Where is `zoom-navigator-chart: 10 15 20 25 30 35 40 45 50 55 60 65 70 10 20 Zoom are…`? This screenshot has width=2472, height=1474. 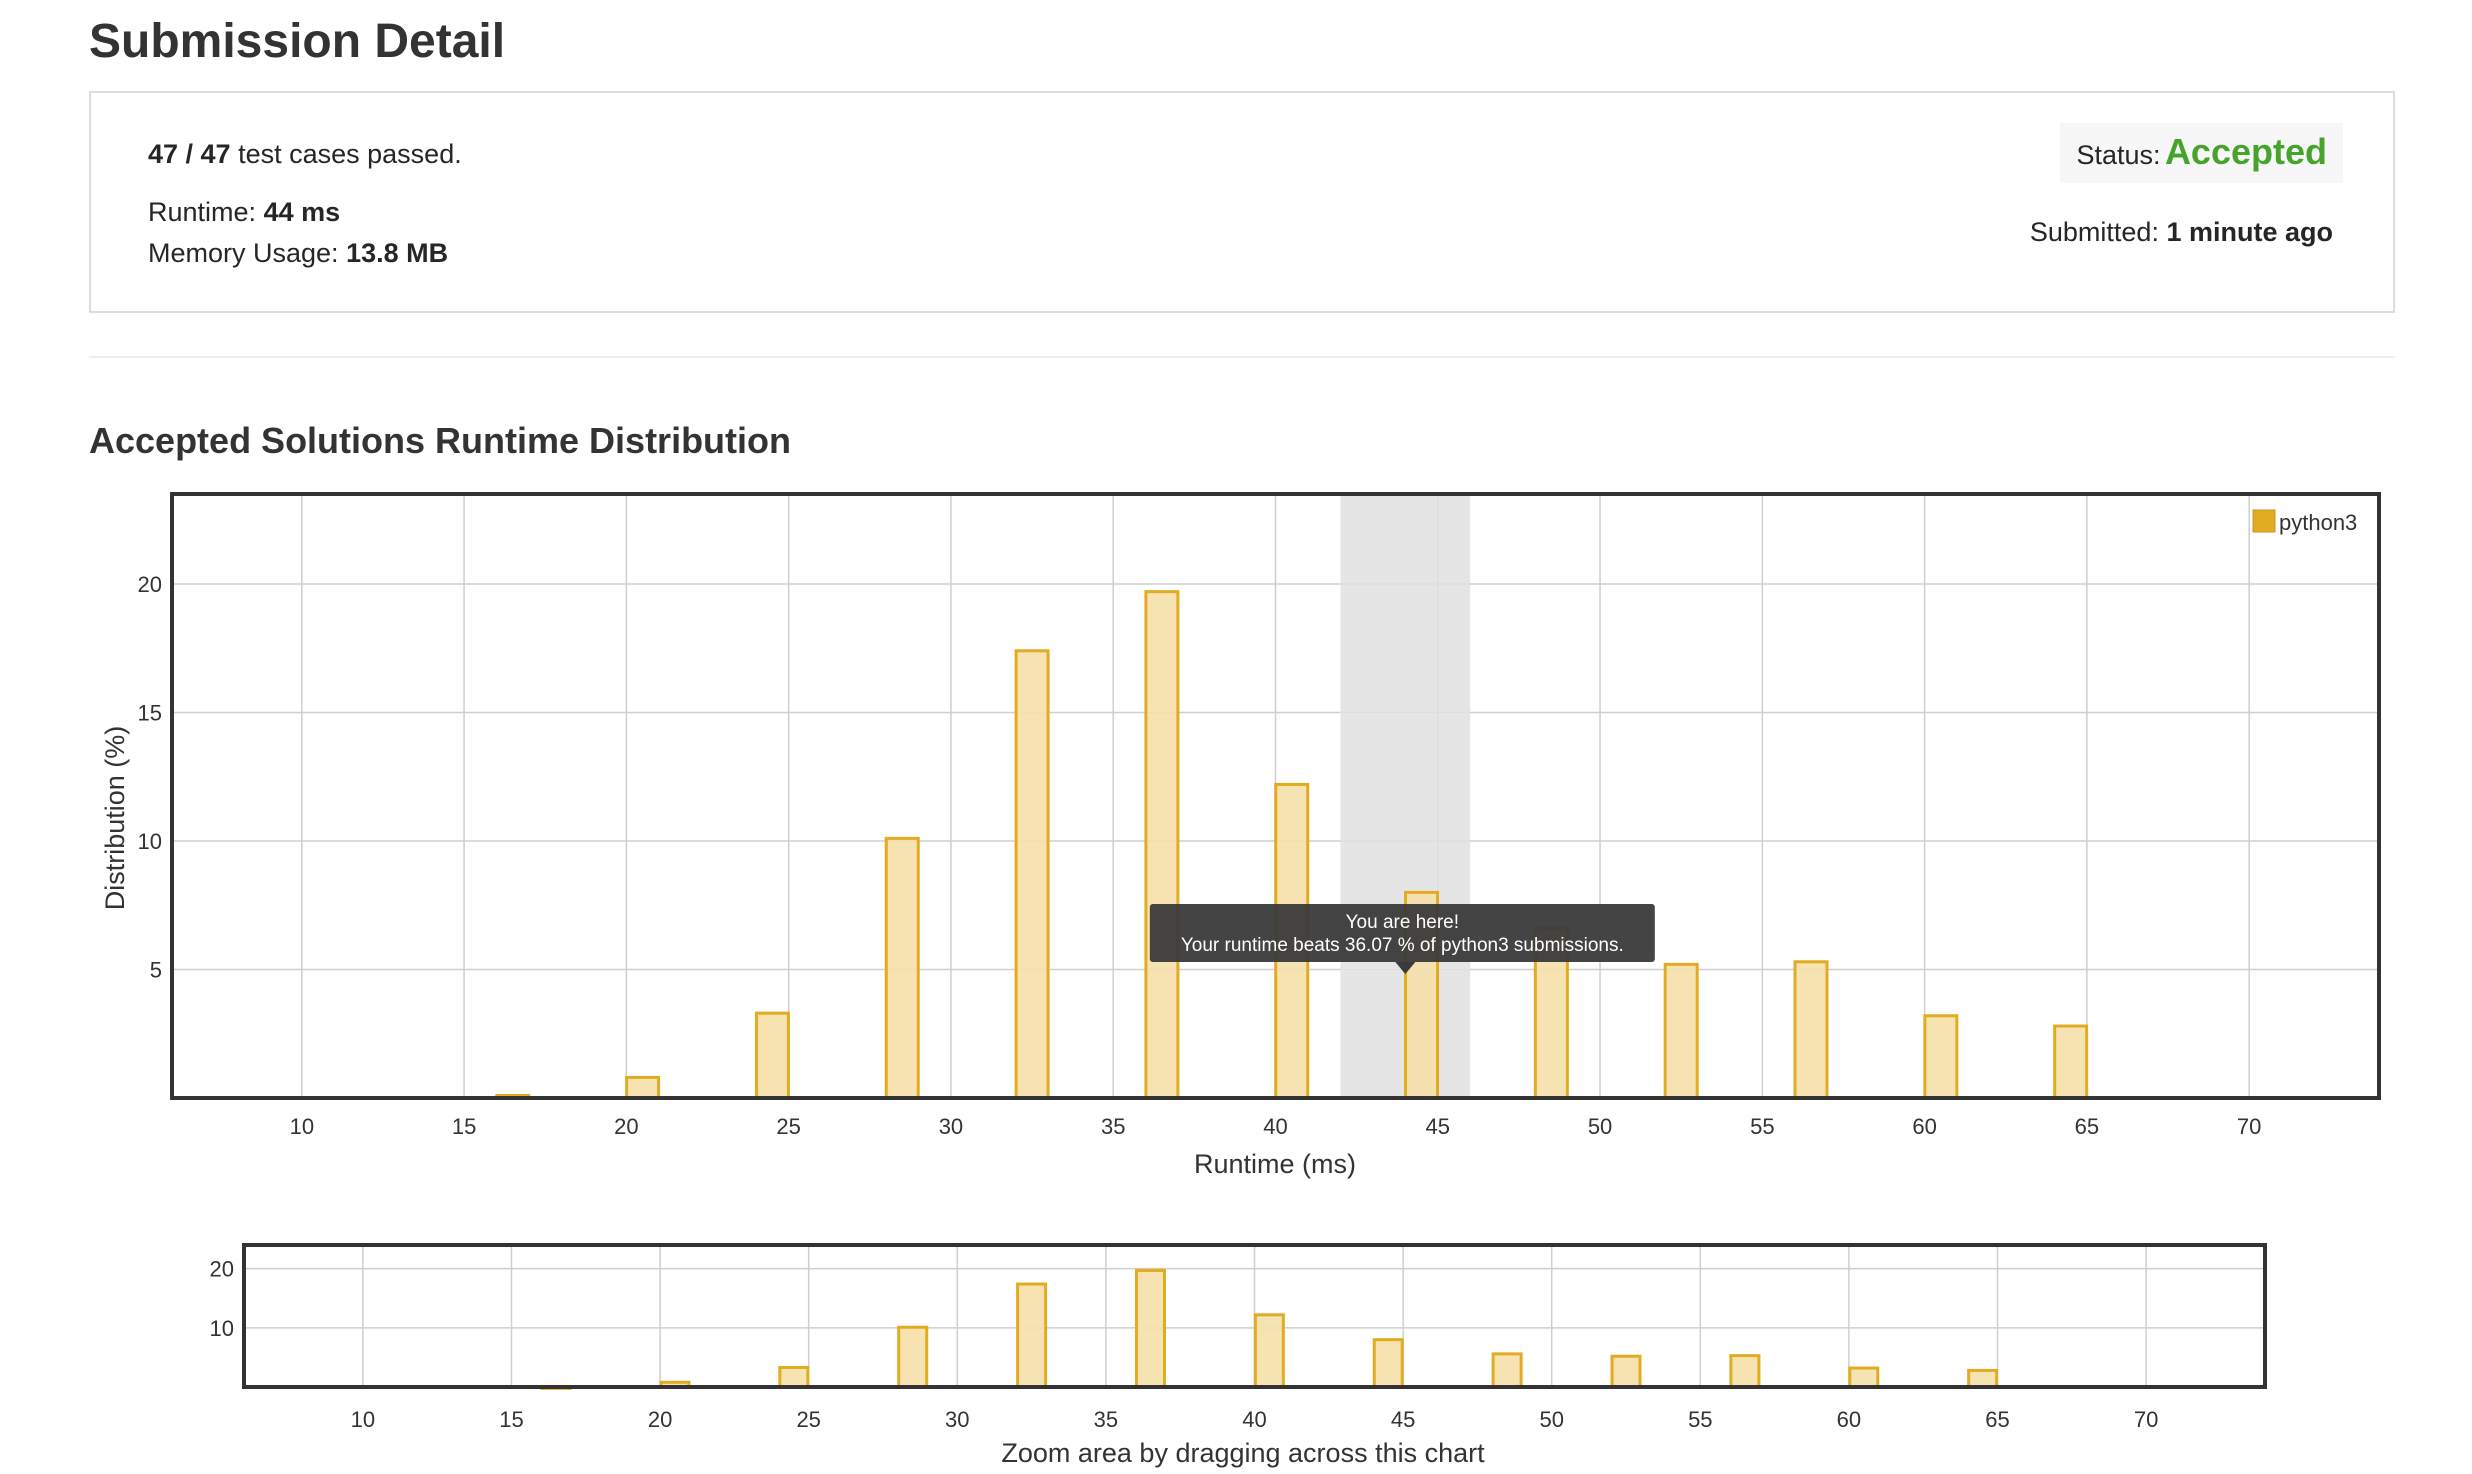
zoom-navigator-chart: 10 15 20 25 30 35 40 45 50 55 60 65 70 10 20 Zoom are… is located at coordinates (1238, 1355).